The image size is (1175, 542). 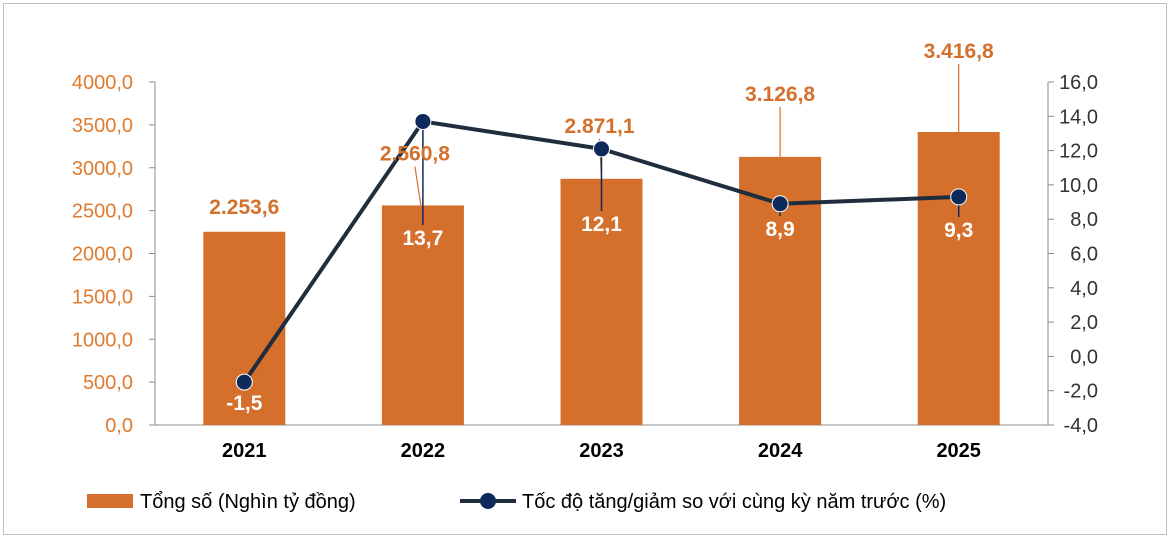 I want to click on right-axis-tick-label: 14,0, so click(x=1078, y=117).